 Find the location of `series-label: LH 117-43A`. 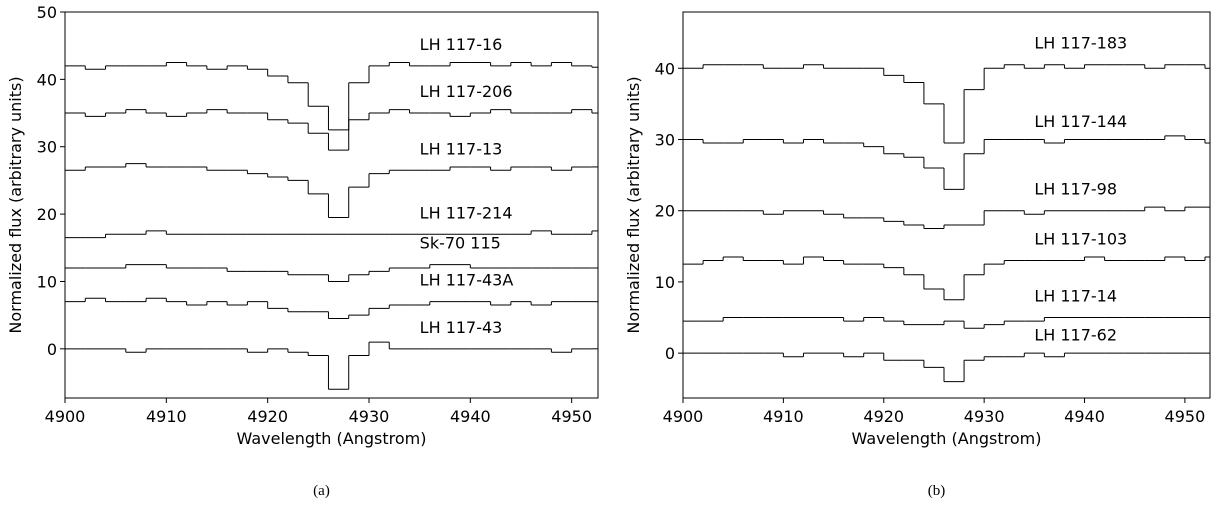

series-label: LH 117-43A is located at coordinates (467, 280).